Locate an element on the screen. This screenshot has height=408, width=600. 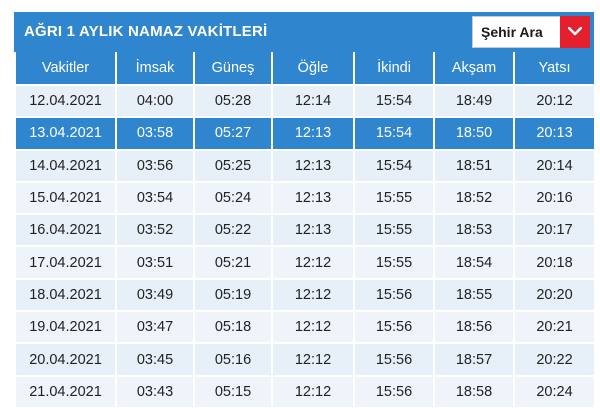
time-cell: 18:54 is located at coordinates (475, 262).